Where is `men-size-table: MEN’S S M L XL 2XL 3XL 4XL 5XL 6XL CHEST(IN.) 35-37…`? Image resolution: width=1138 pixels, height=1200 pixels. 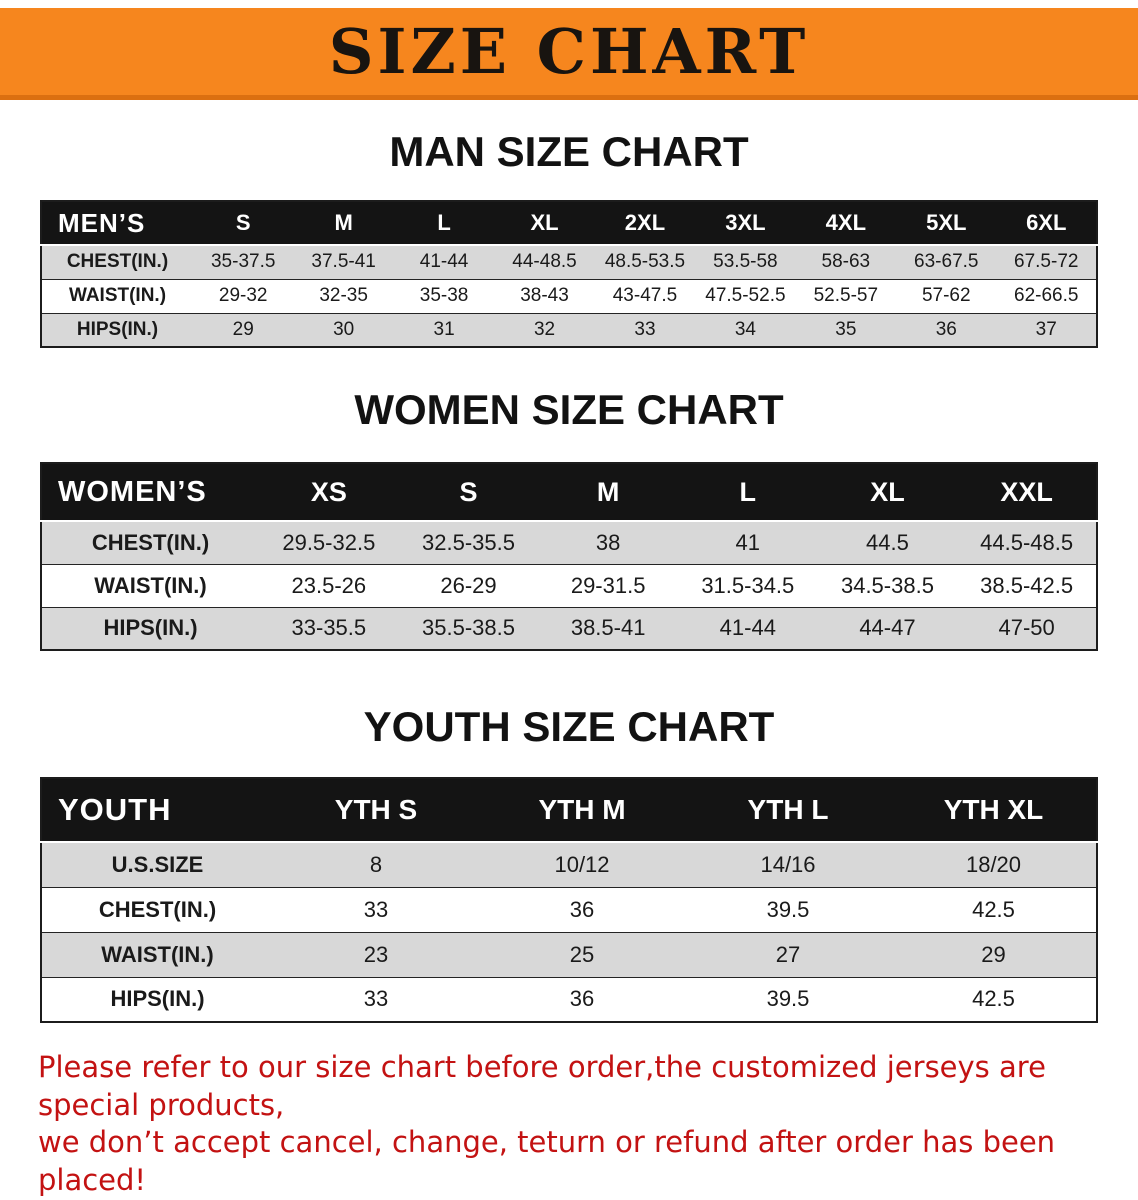 men-size-table: MEN’S S M L XL 2XL 3XL 4XL 5XL 6XL CHEST(IN.) 35-37… is located at coordinates (569, 274).